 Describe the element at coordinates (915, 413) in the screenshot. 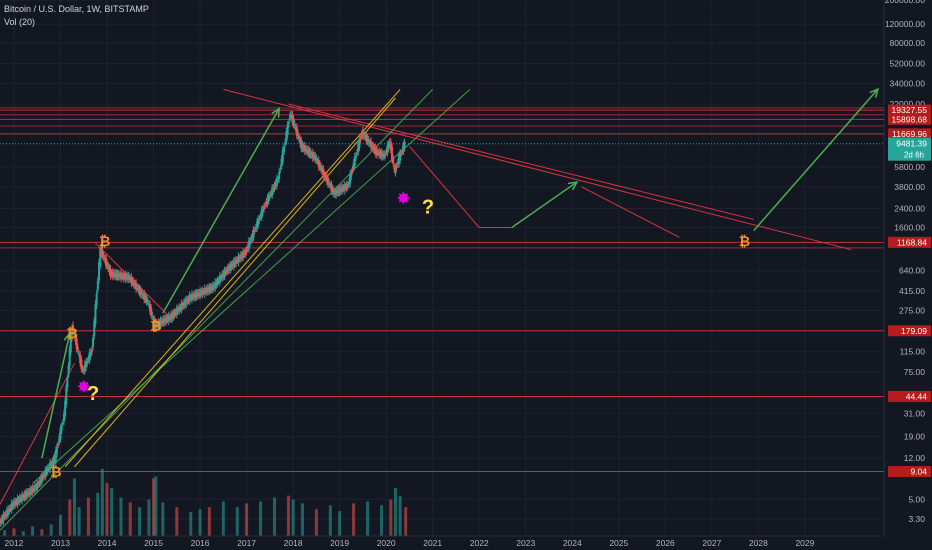

I see `y-tick-label: 31.00` at that location.